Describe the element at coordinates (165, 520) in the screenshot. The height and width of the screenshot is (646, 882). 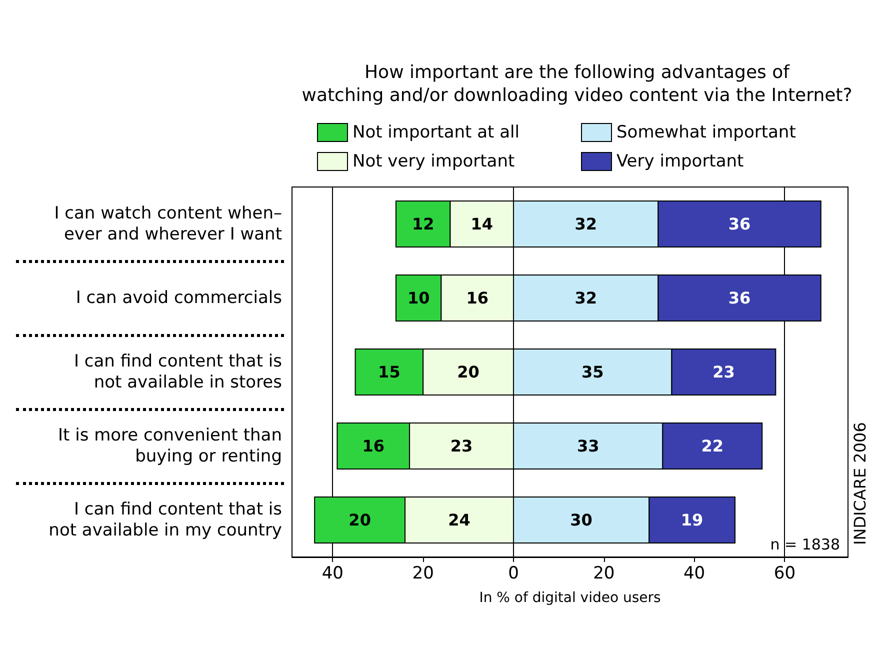
I see `y-tick-label: I can find content that is not available in my country` at that location.